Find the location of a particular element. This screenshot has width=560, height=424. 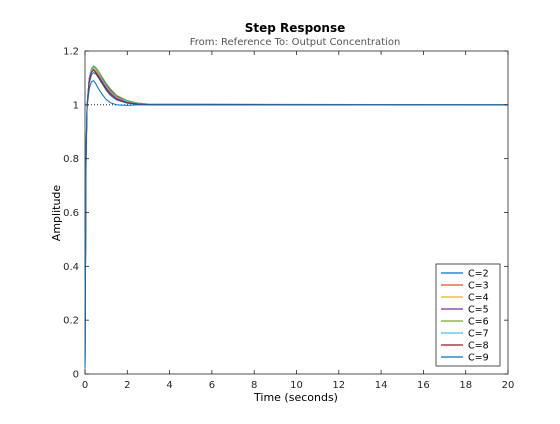

y-tick-label: 0.4 is located at coordinates (71, 267).